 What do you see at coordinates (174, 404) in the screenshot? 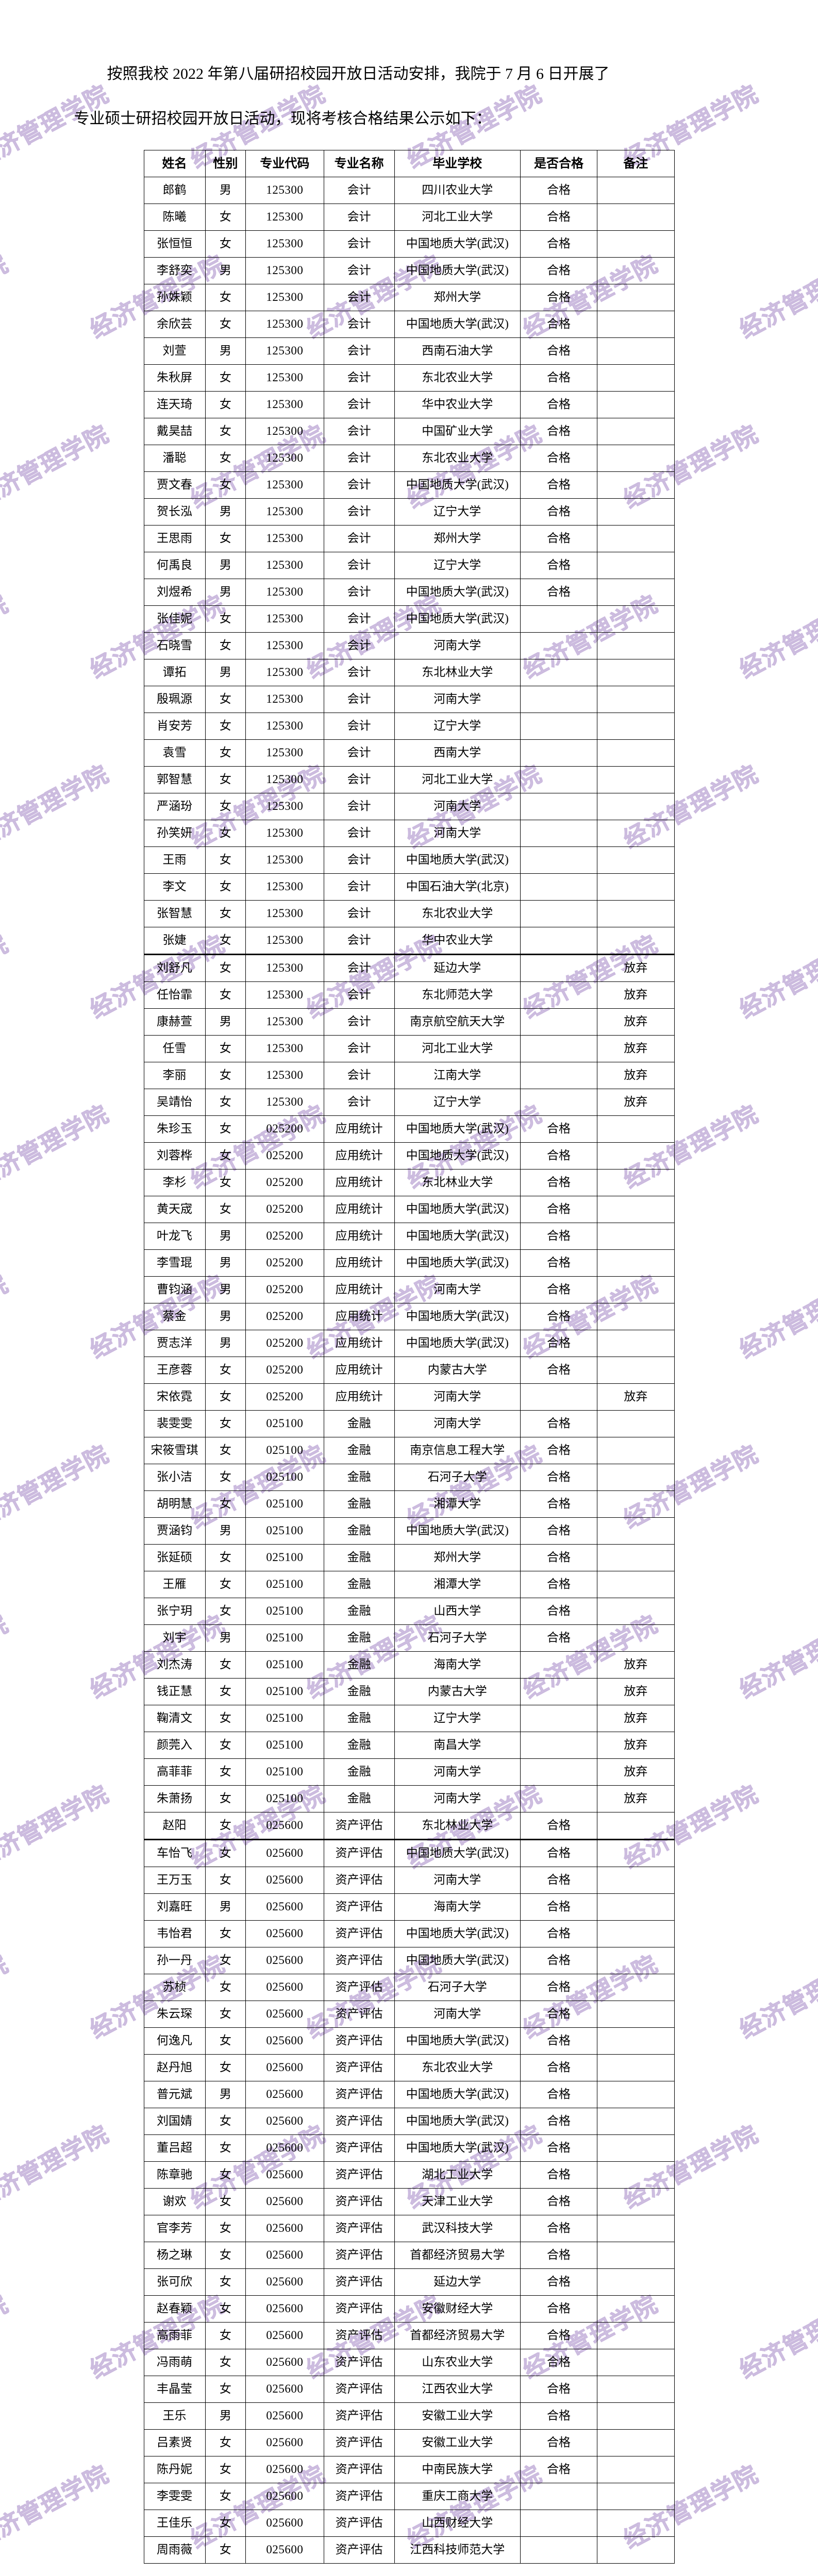
I see `cell-name: 连天琦` at bounding box center [174, 404].